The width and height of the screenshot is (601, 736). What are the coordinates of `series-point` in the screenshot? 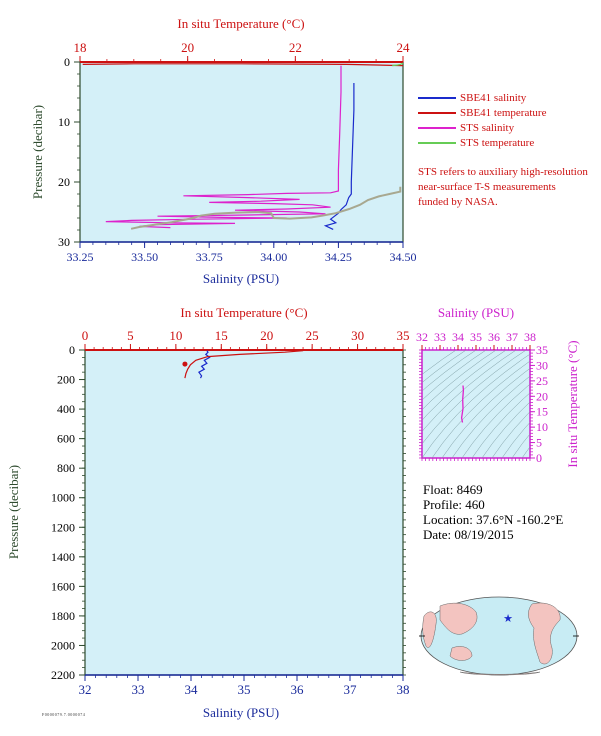 It's located at (185, 364).